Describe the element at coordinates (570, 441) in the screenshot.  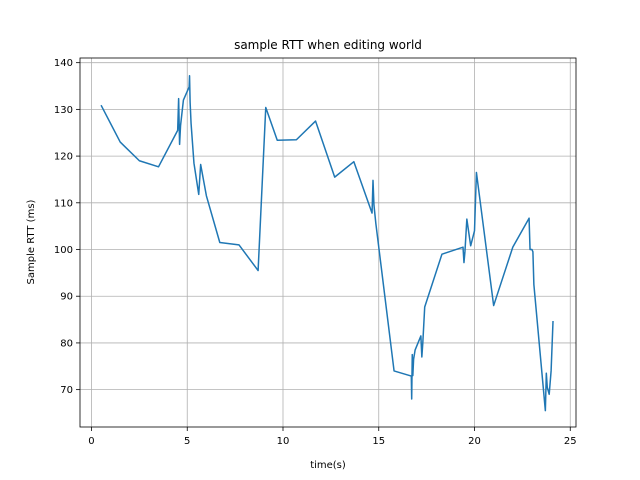
I see `x-tick-label: 25` at that location.